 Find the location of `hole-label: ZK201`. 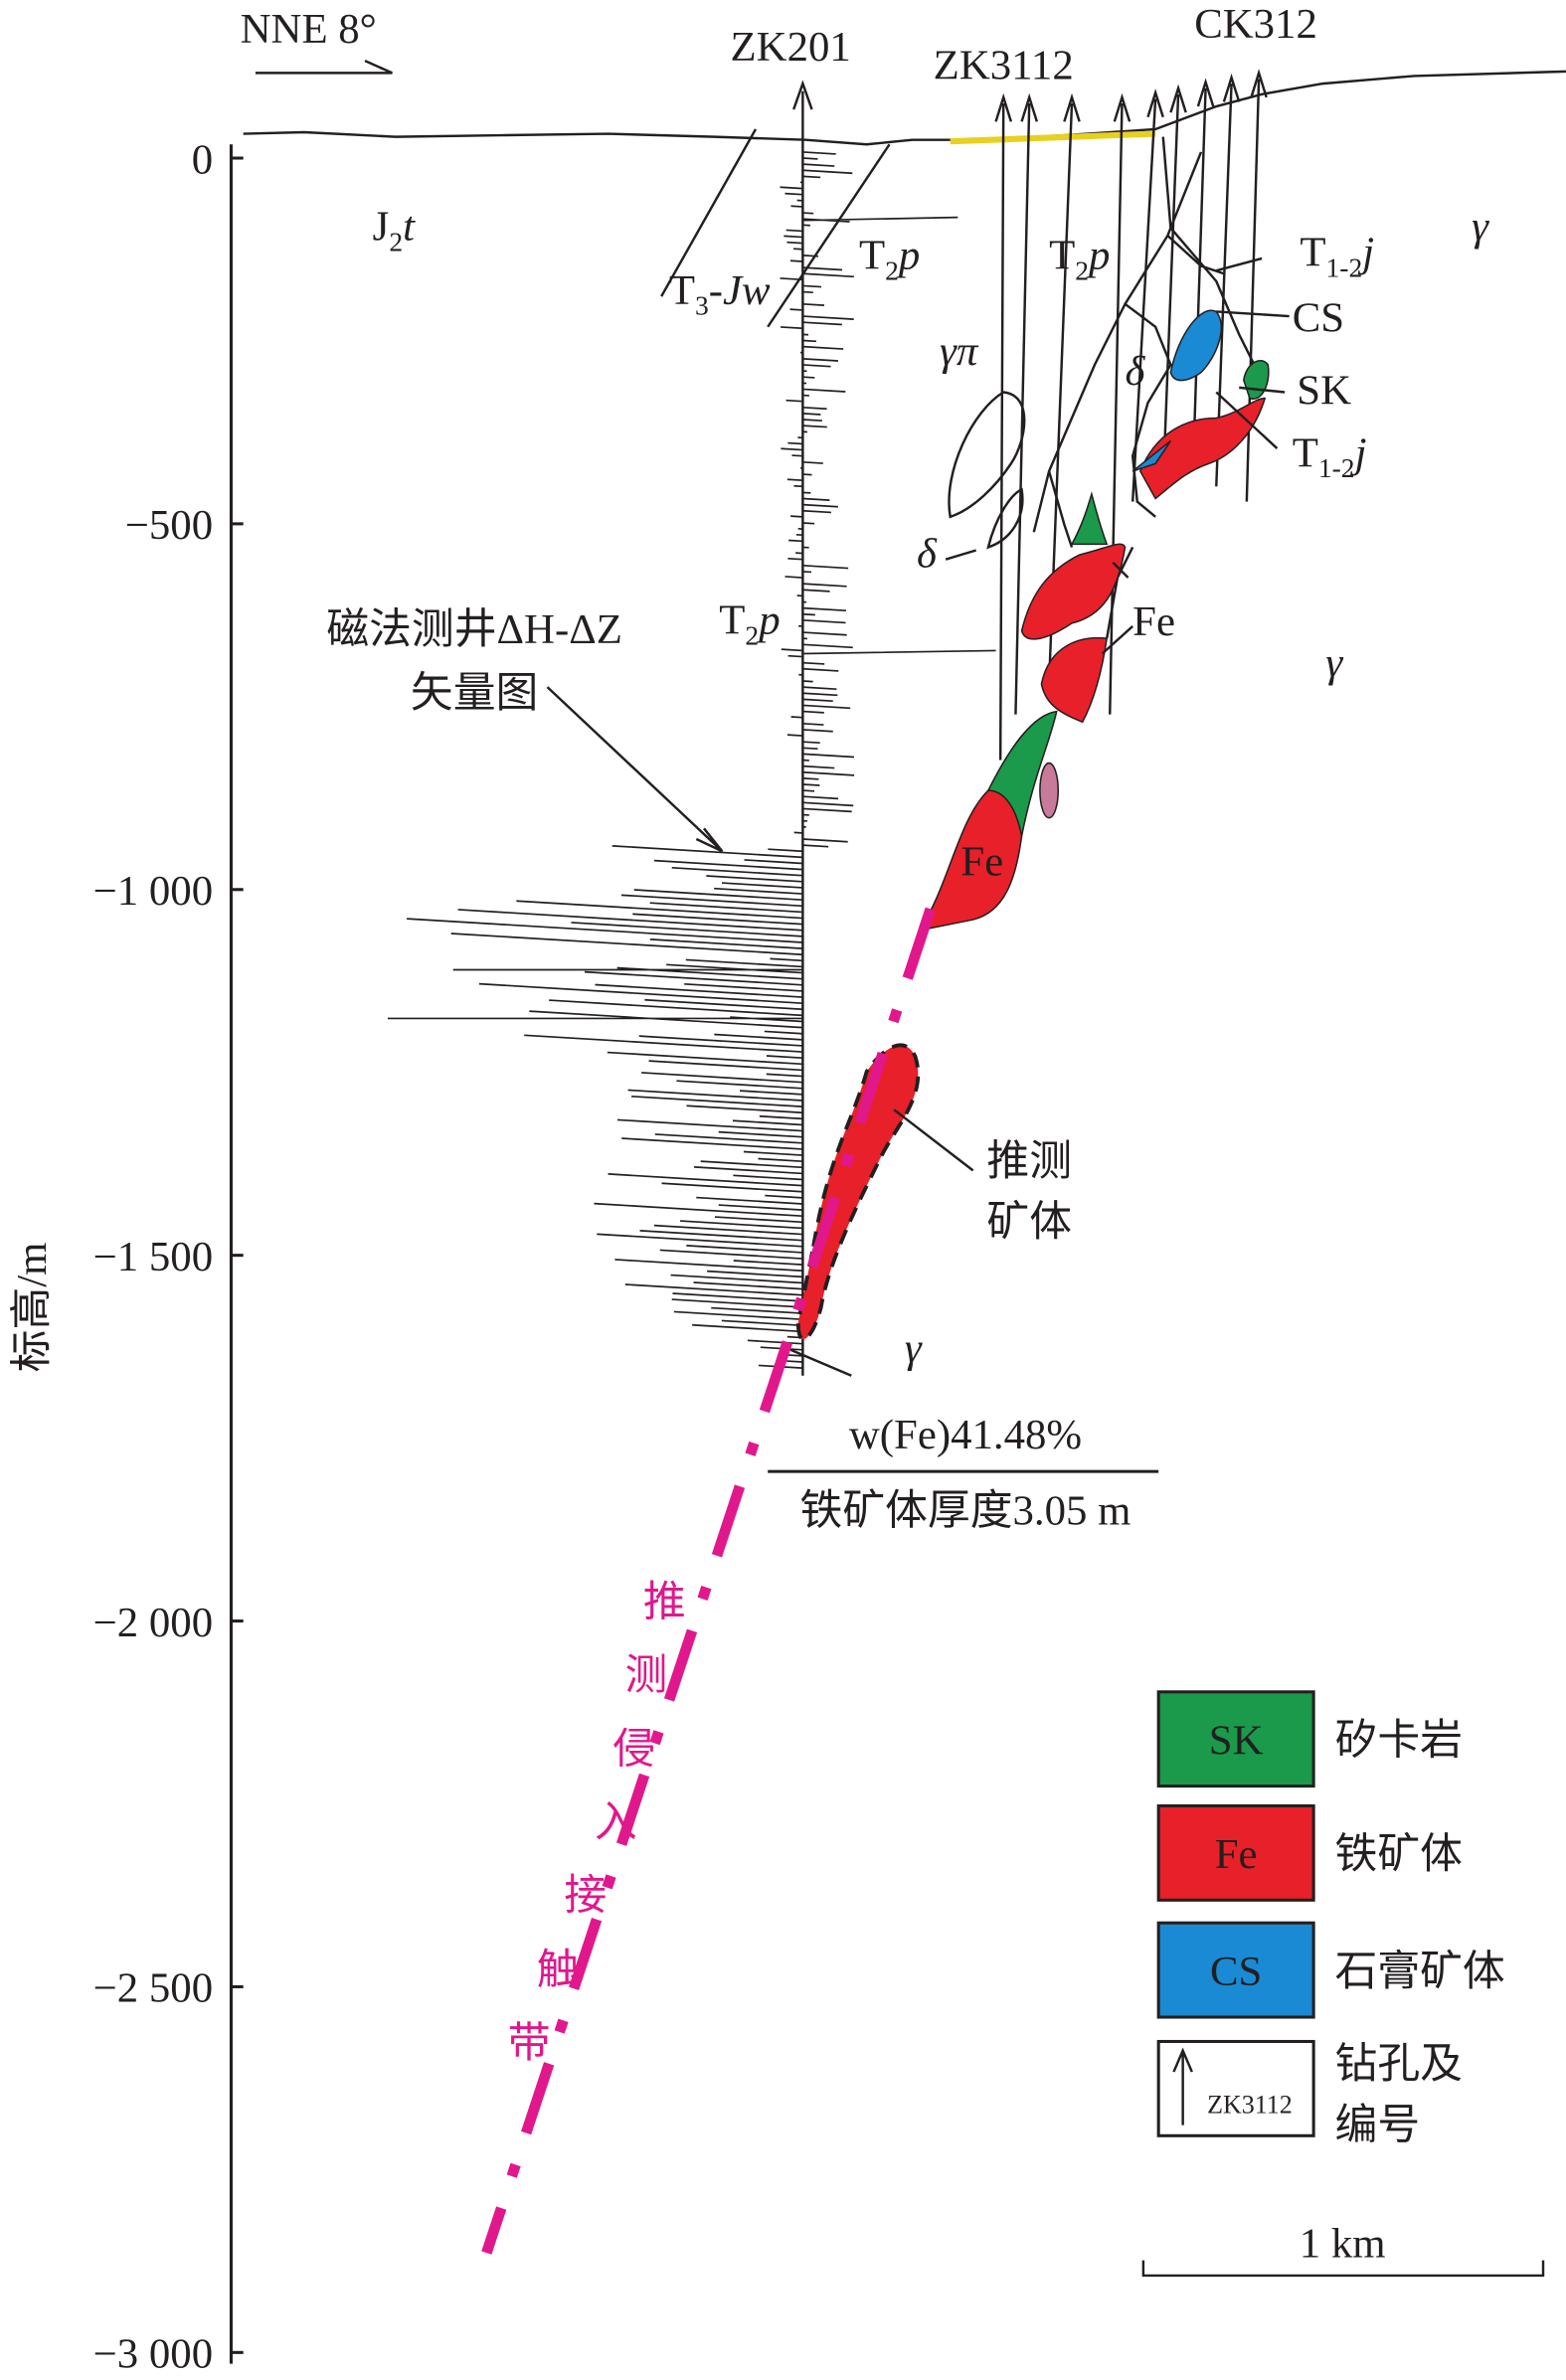

hole-label: ZK201 is located at coordinates (791, 47).